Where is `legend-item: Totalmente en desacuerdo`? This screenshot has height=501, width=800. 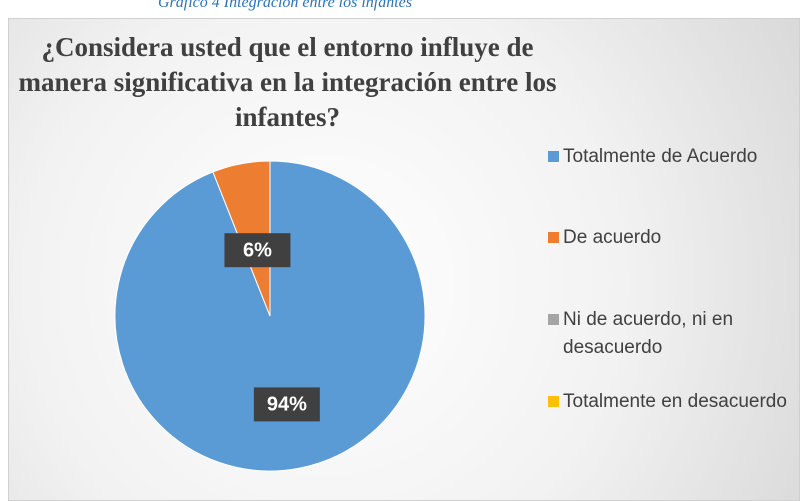
legend-item: Totalmente en desacuerdo is located at coordinates (673, 402).